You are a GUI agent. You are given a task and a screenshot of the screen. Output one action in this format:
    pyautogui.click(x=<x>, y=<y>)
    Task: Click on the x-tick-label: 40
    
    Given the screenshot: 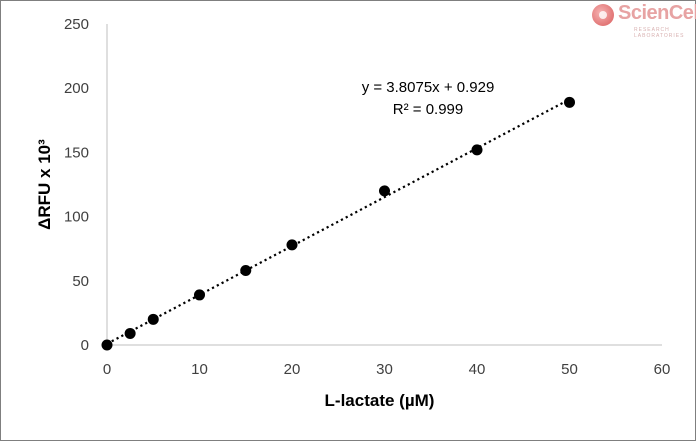 What is the action you would take?
    pyautogui.click(x=477, y=369)
    